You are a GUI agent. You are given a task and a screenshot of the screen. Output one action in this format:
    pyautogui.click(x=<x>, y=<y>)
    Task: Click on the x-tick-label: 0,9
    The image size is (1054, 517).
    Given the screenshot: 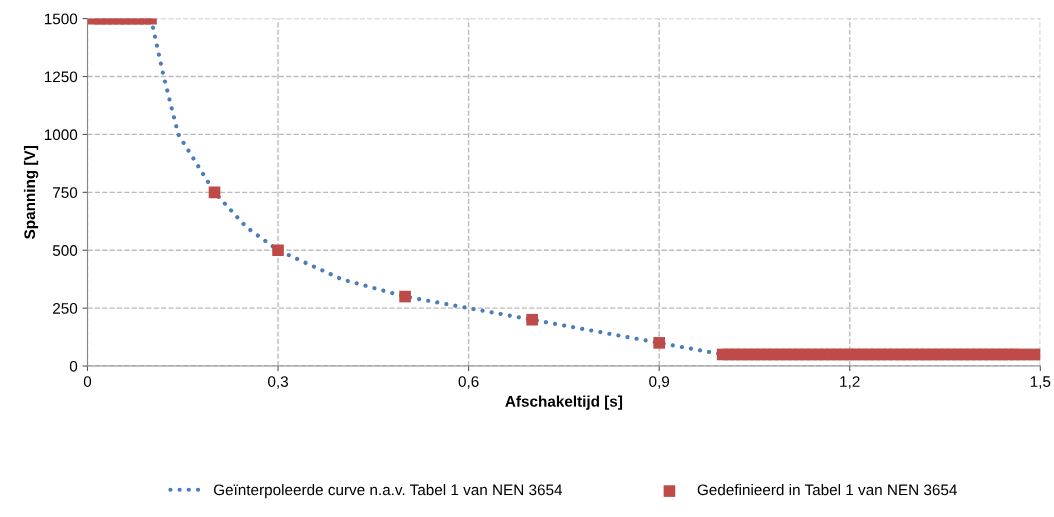 What is the action you would take?
    pyautogui.click(x=659, y=382)
    